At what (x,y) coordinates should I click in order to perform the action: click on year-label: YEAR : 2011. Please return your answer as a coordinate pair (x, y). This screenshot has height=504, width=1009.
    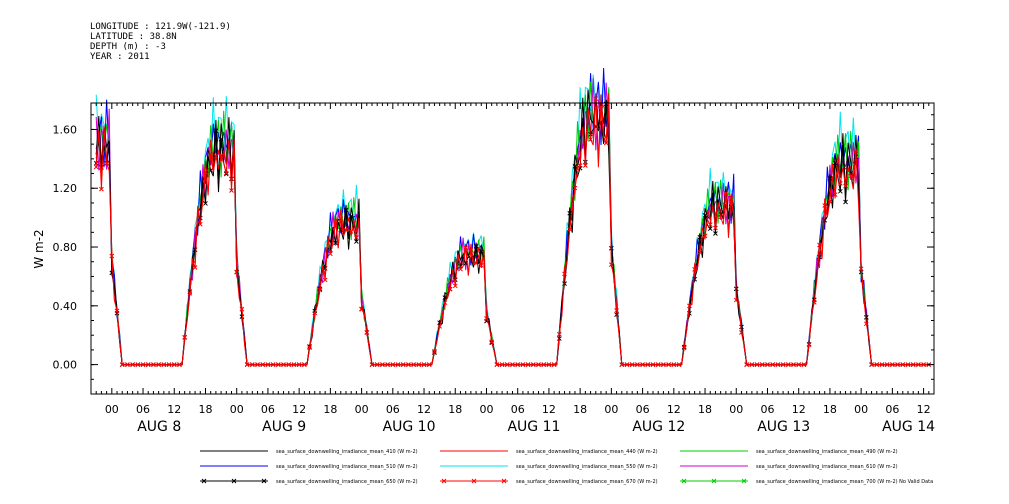
    Looking at the image, I should click on (120, 57).